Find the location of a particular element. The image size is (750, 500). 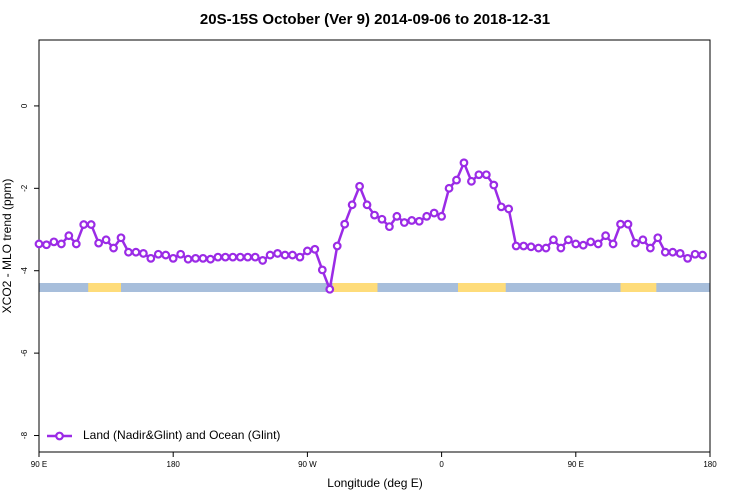

y-tick-label: -8 is located at coordinates (24, 435).